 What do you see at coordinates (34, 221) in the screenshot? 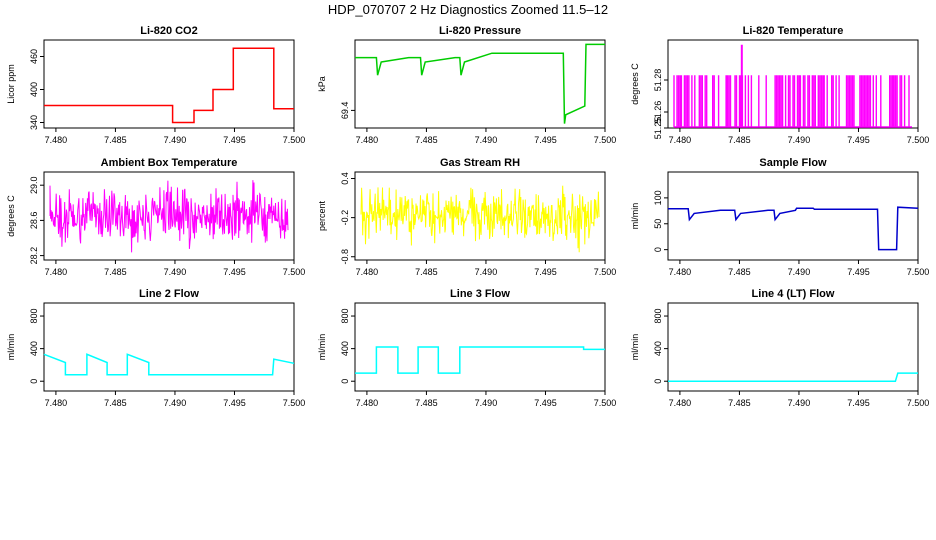
I see `y-tick-label: 28.6` at bounding box center [34, 221].